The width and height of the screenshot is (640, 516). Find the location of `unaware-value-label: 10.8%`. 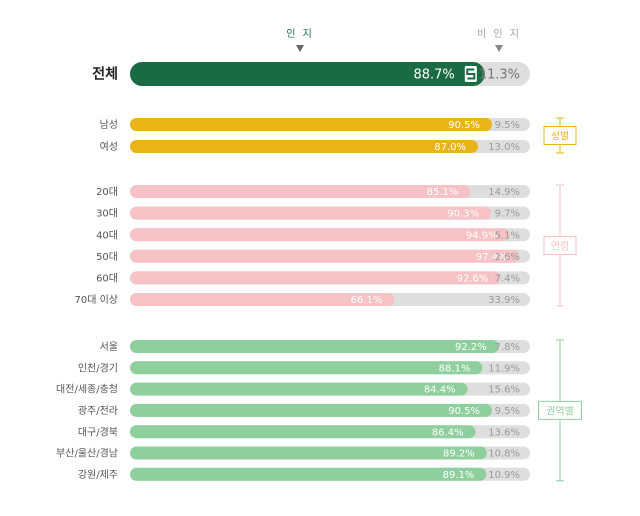

unaware-value-label: 10.8% is located at coordinates (504, 454).